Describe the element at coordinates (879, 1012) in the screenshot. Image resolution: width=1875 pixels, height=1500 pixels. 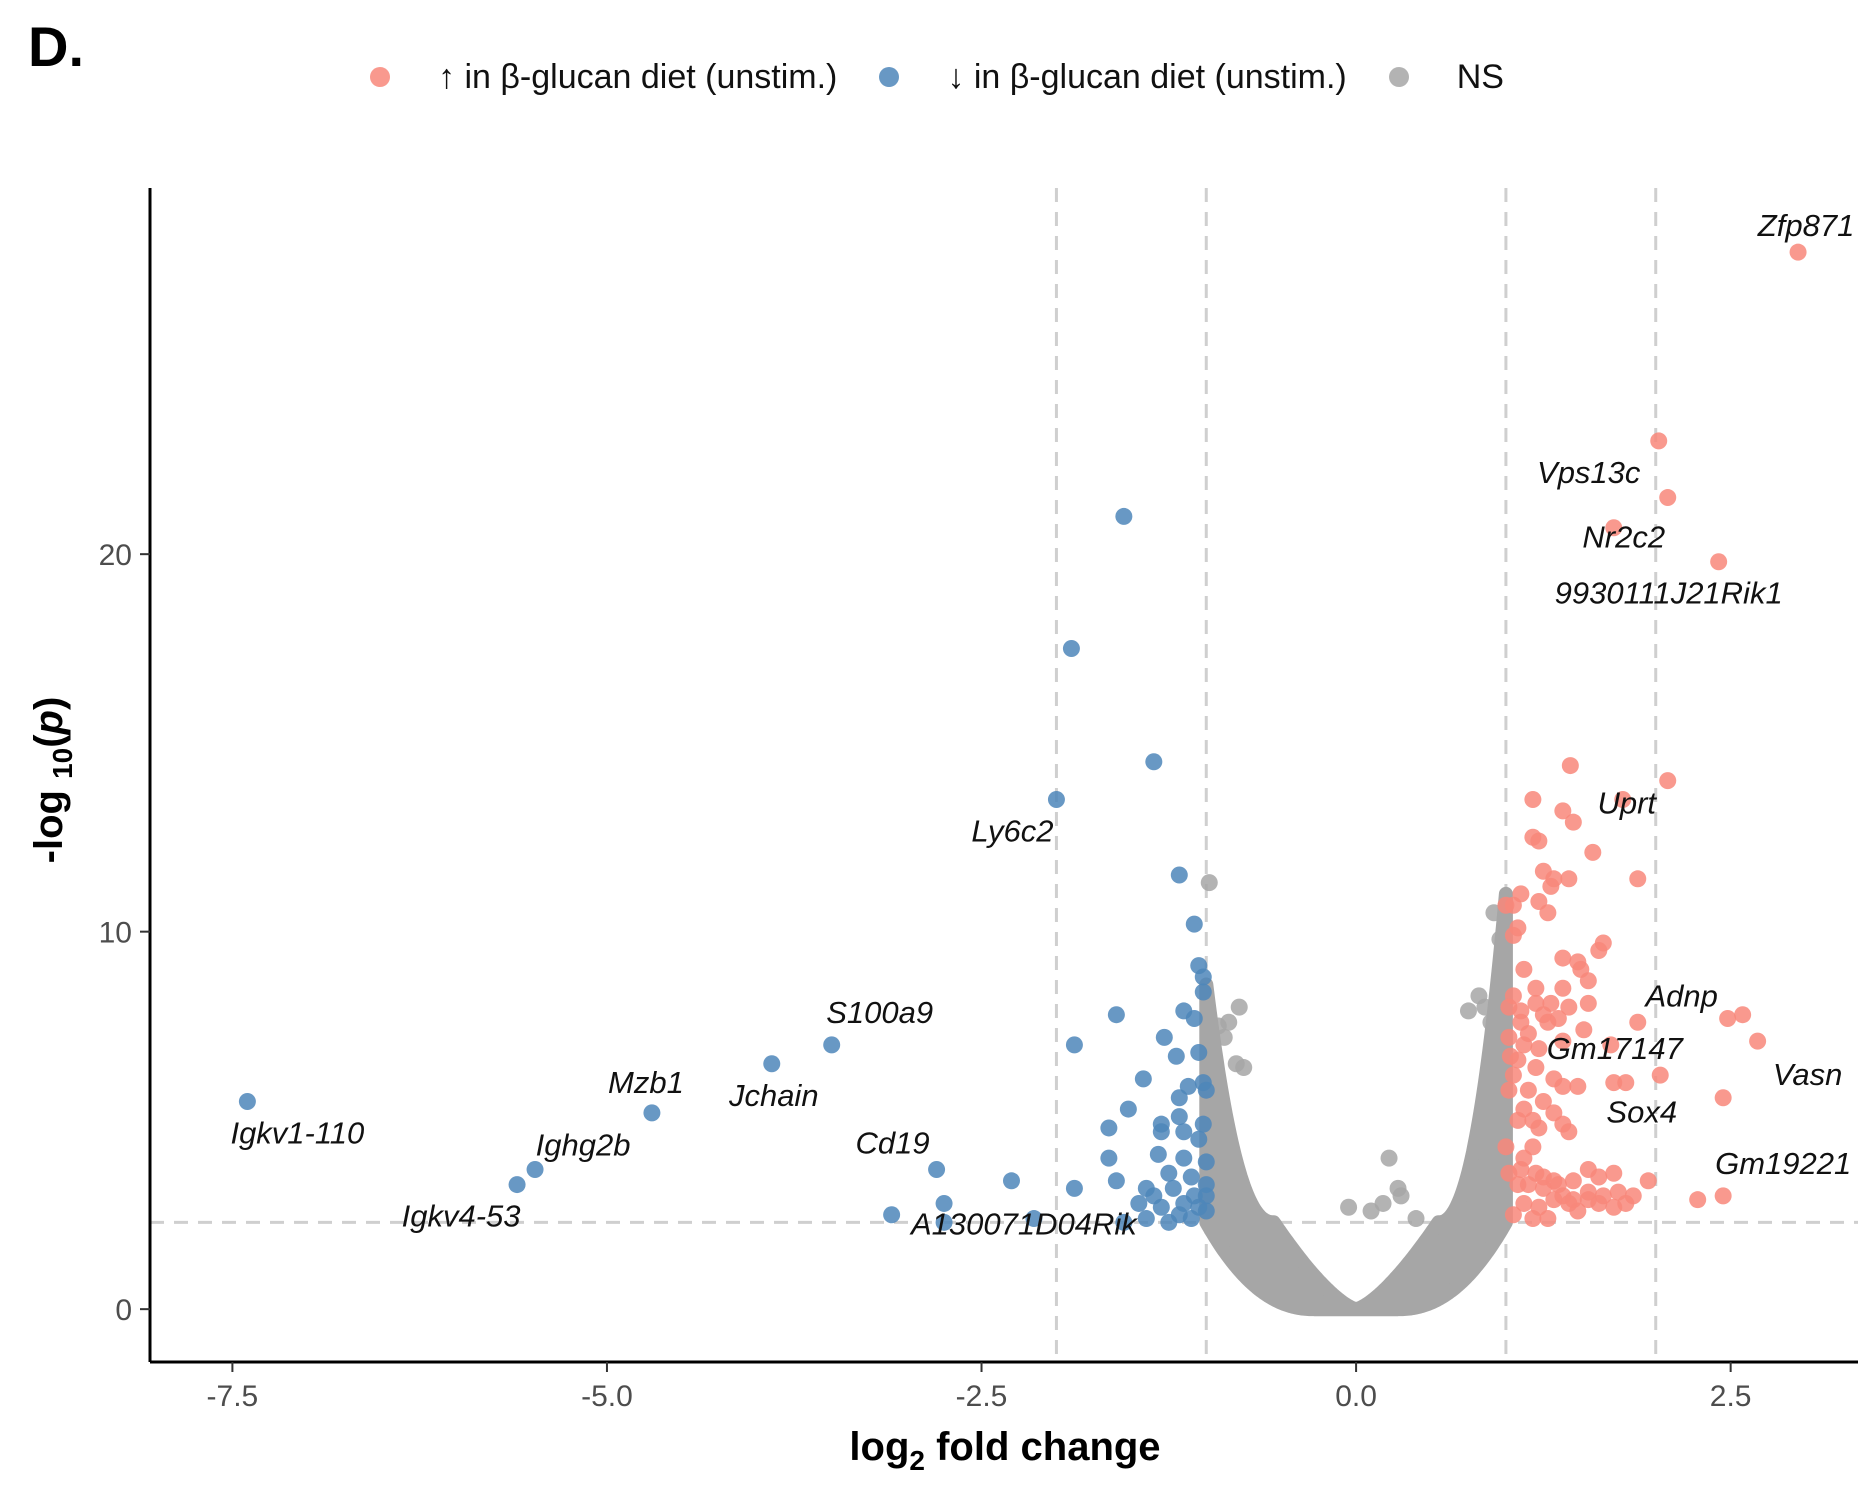
I see `gene-label: S100a9` at that location.